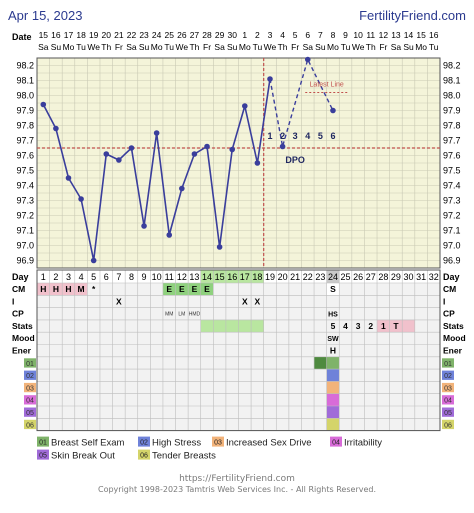 This screenshot has height=513, width=474. I want to click on symptom-code-right: 01, so click(448, 364).